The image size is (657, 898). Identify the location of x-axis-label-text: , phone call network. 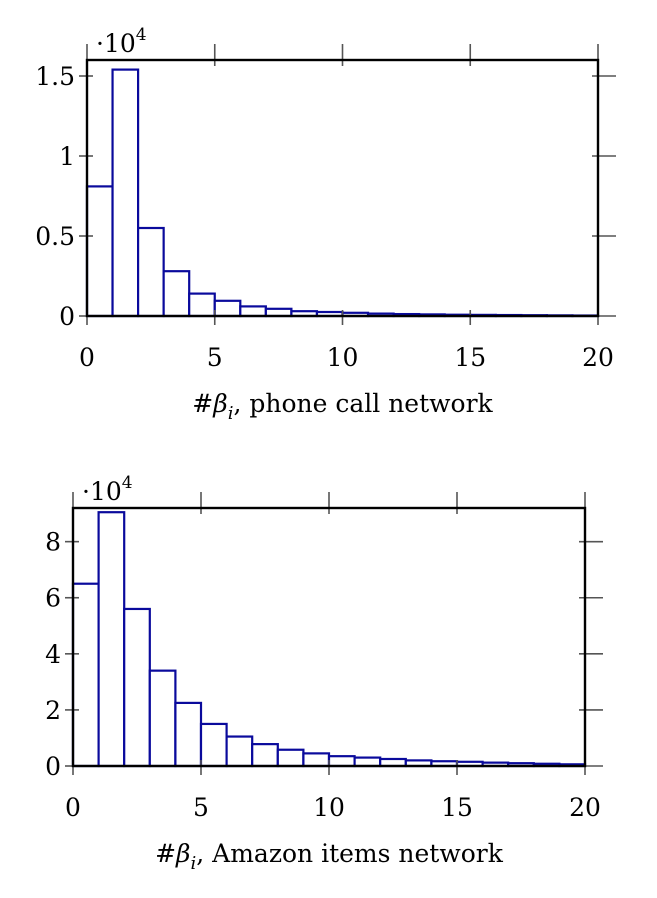
(363, 403).